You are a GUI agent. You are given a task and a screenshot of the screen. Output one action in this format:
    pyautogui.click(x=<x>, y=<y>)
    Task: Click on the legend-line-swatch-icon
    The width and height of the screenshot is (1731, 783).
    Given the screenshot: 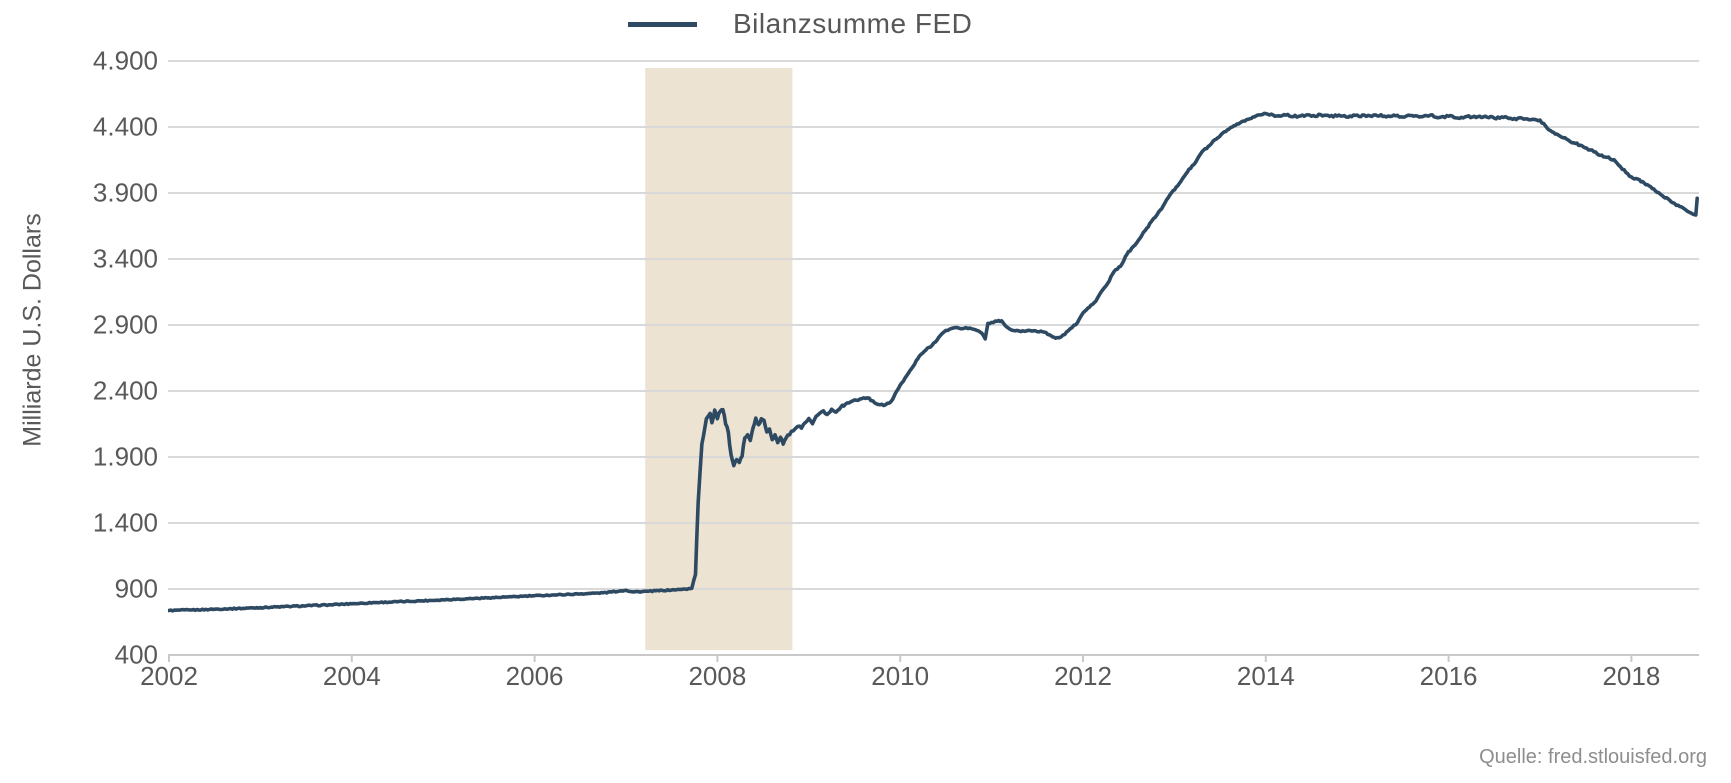 What is the action you would take?
    pyautogui.click(x=662, y=24)
    